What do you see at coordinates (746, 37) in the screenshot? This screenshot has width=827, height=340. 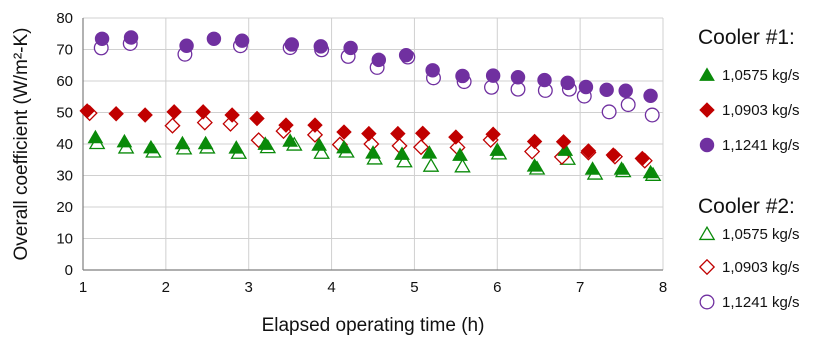 I see `legend-group-title: Cooler #1:` at bounding box center [746, 37].